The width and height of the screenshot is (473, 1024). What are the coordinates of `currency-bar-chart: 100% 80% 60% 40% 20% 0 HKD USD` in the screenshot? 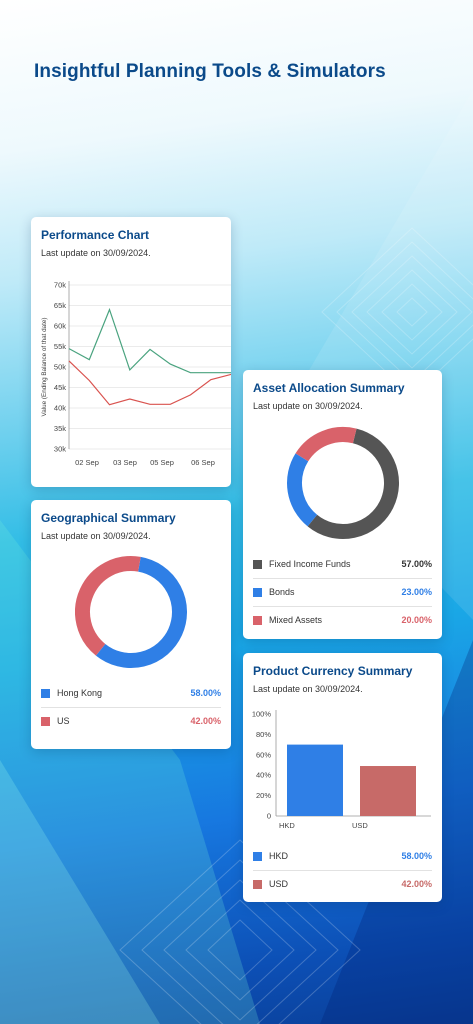 It's located at (341, 770).